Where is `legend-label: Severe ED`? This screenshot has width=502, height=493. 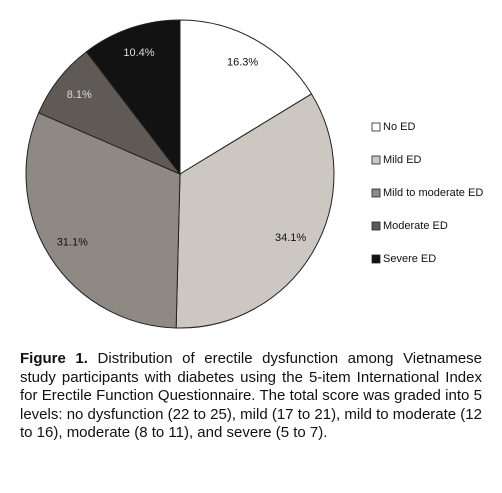
legend-label: Severe ED is located at coordinates (409, 259).